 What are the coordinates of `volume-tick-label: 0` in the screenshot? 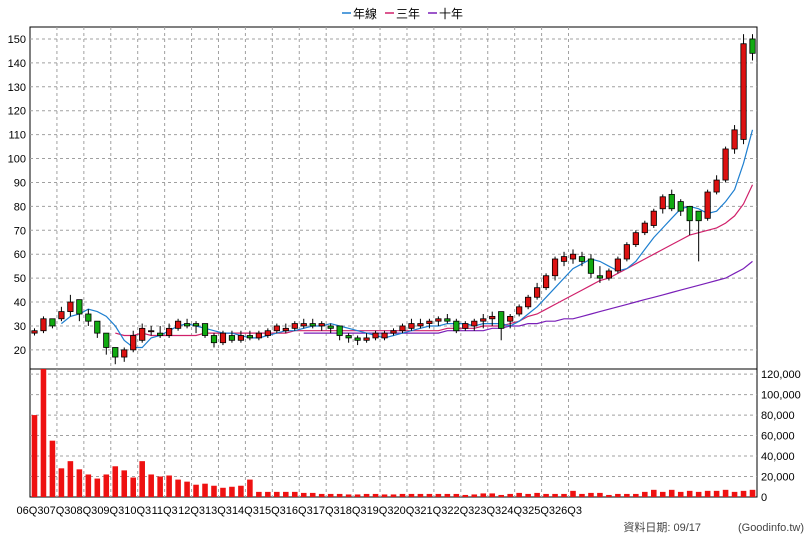 It's located at (764, 498).